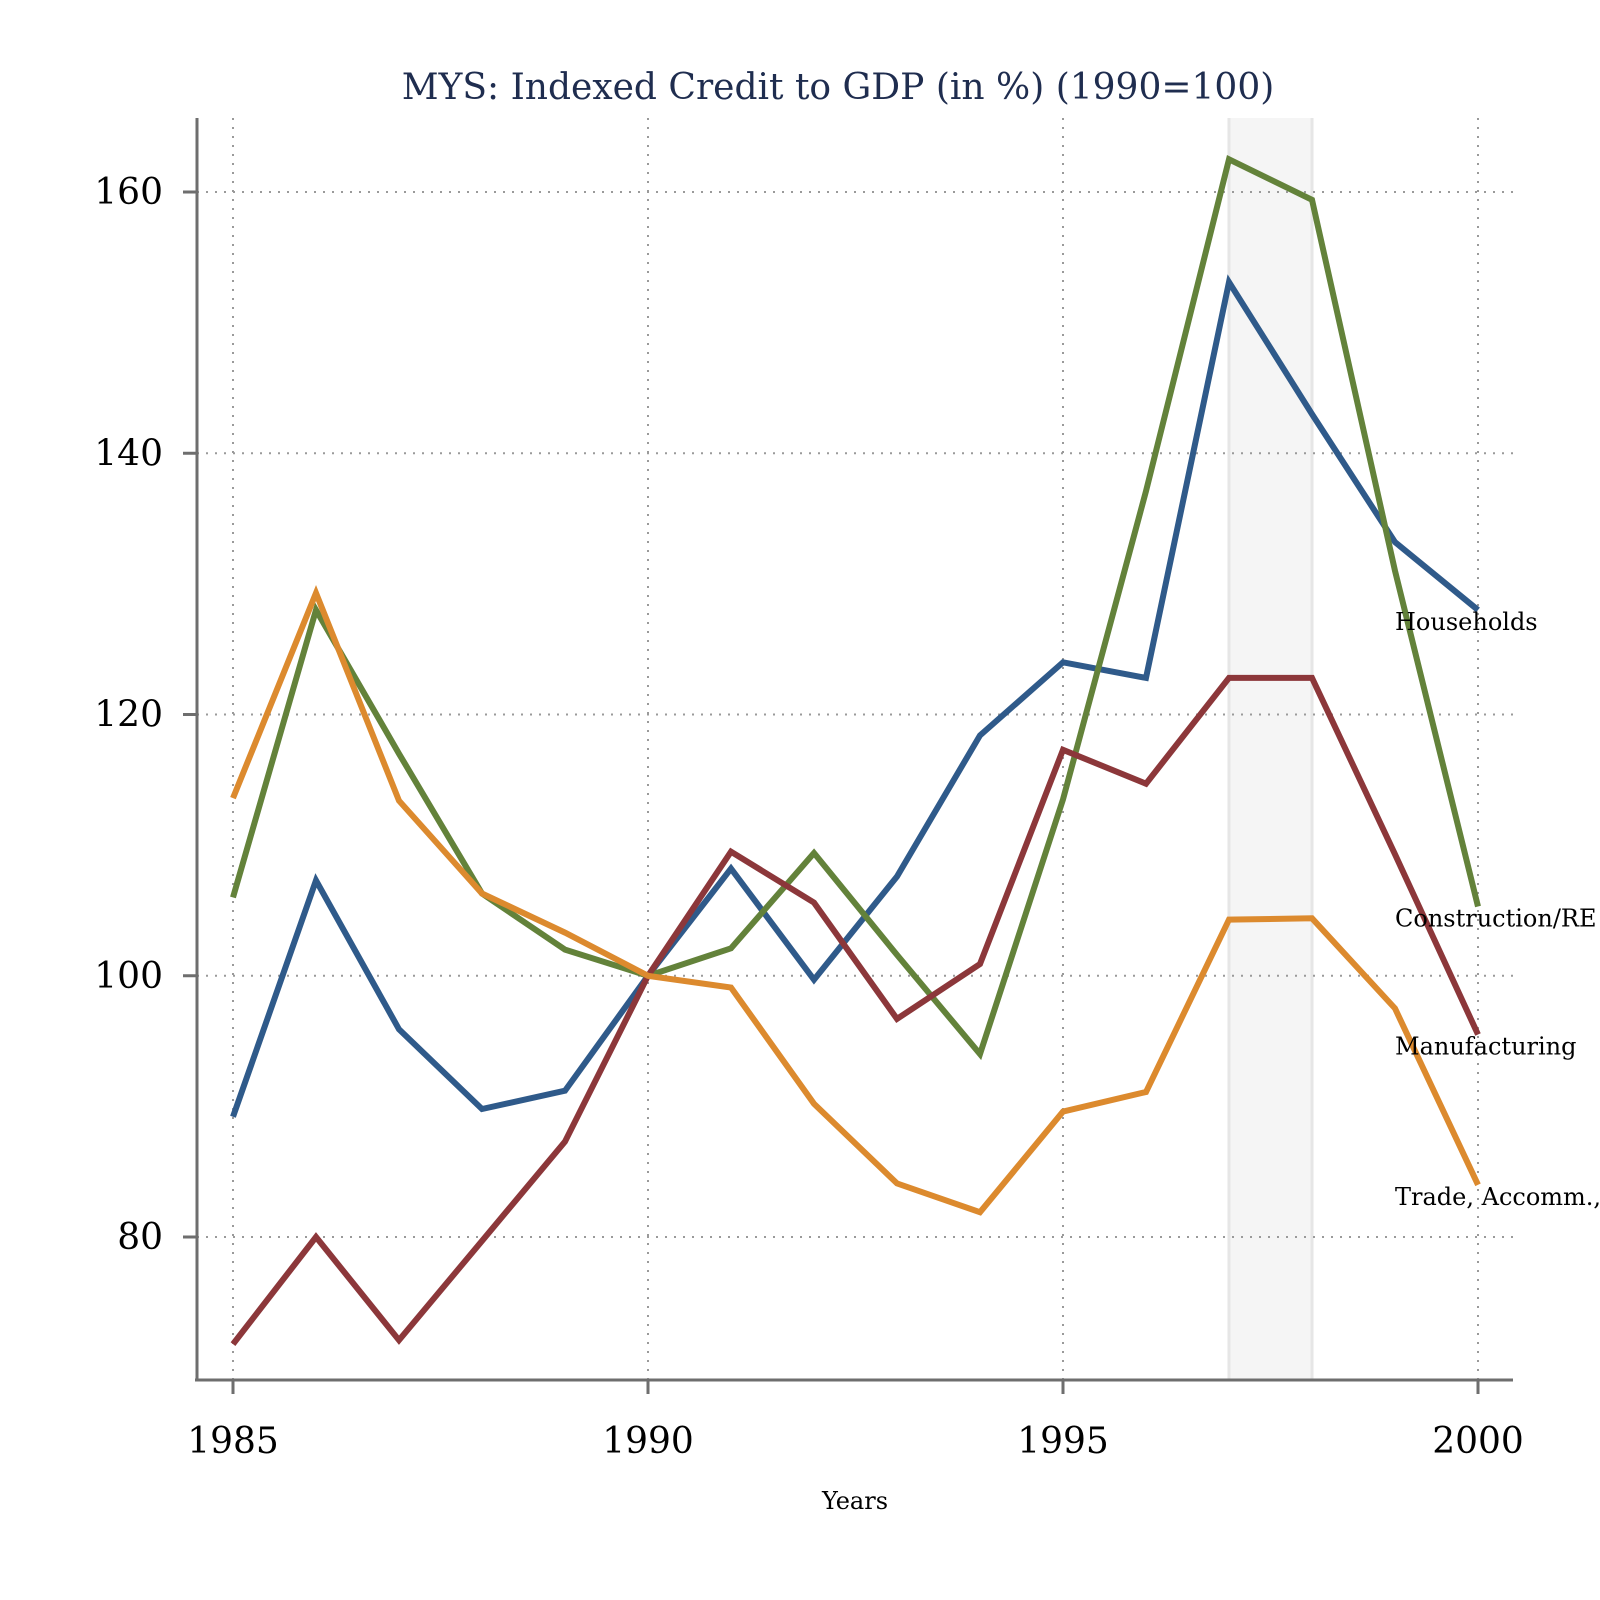 Image resolution: width=1600 pixels, height=1600 pixels. What do you see at coordinates (1478, 1441) in the screenshot?
I see `x-tick-label: 2000` at bounding box center [1478, 1441].